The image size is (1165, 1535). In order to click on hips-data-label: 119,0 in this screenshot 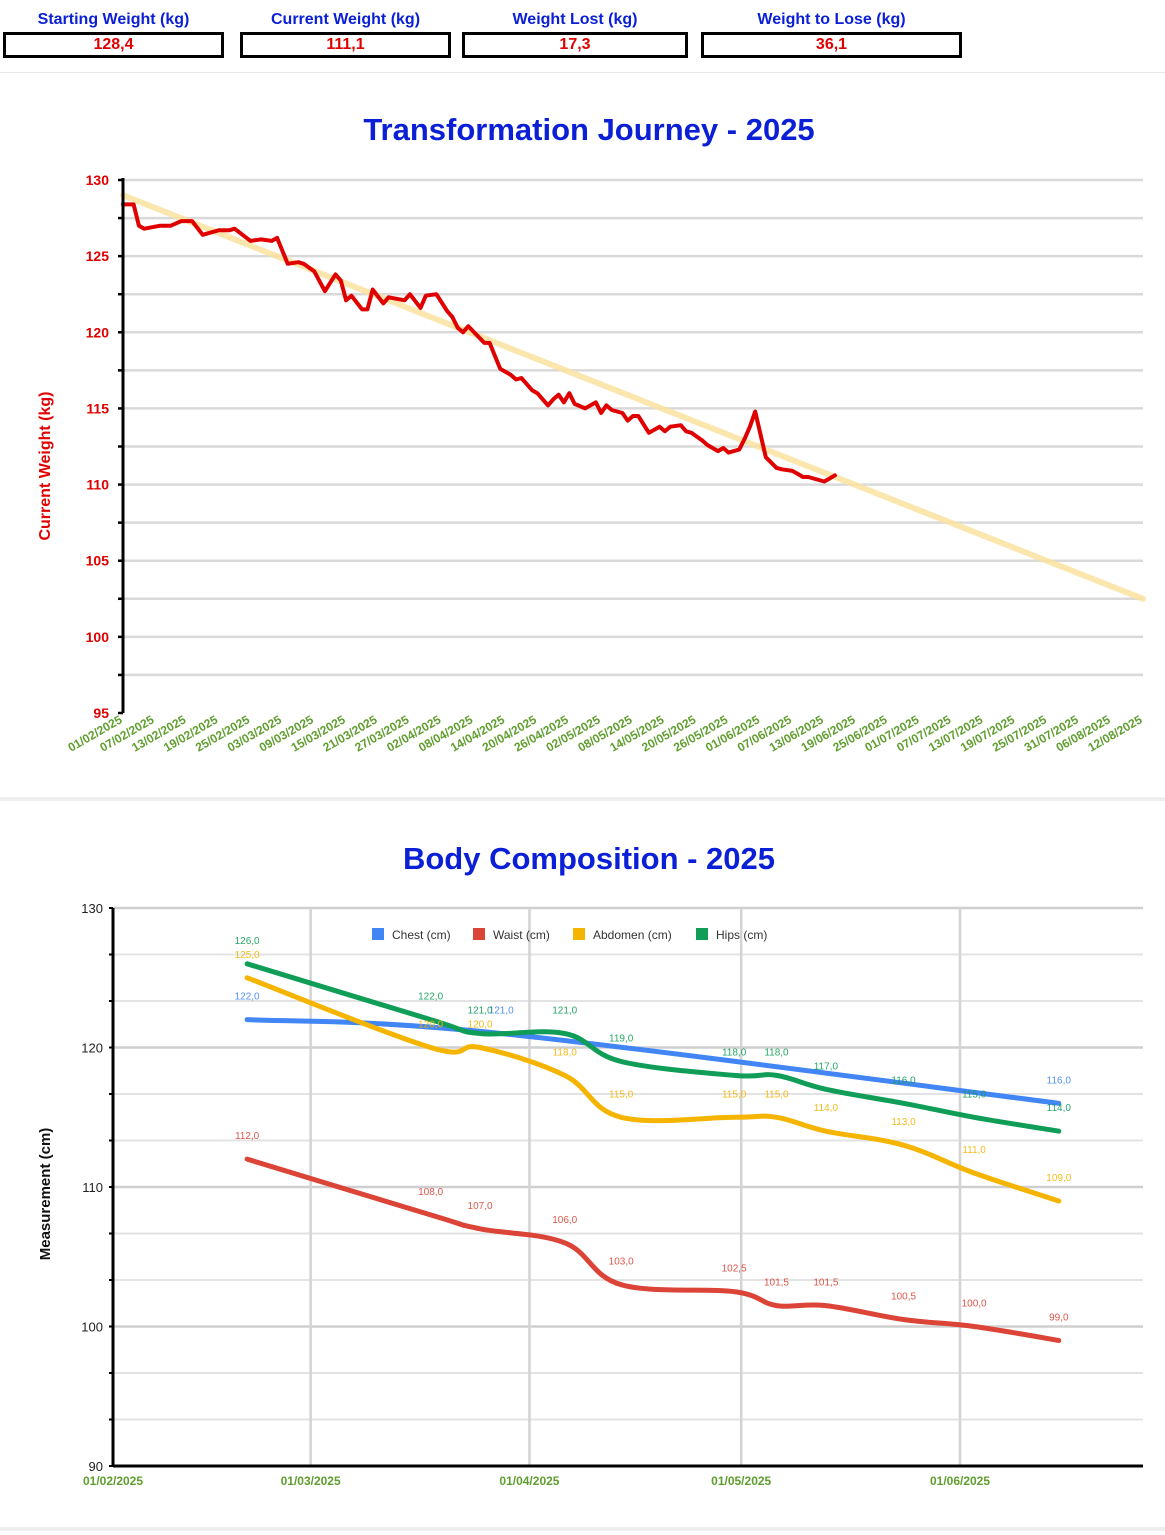, I will do `click(621, 1038)`.